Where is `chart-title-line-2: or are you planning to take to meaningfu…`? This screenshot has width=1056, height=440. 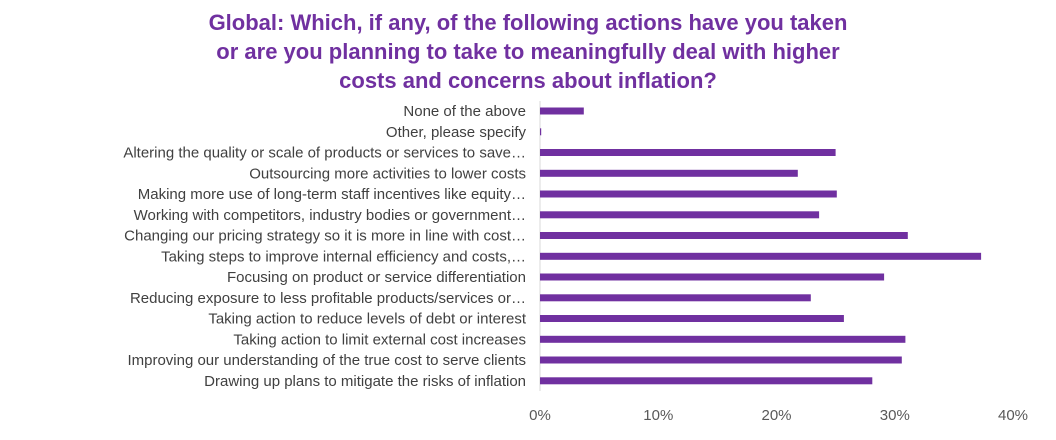 chart-title-line-2: or are you planning to take to meaningfu… is located at coordinates (528, 51).